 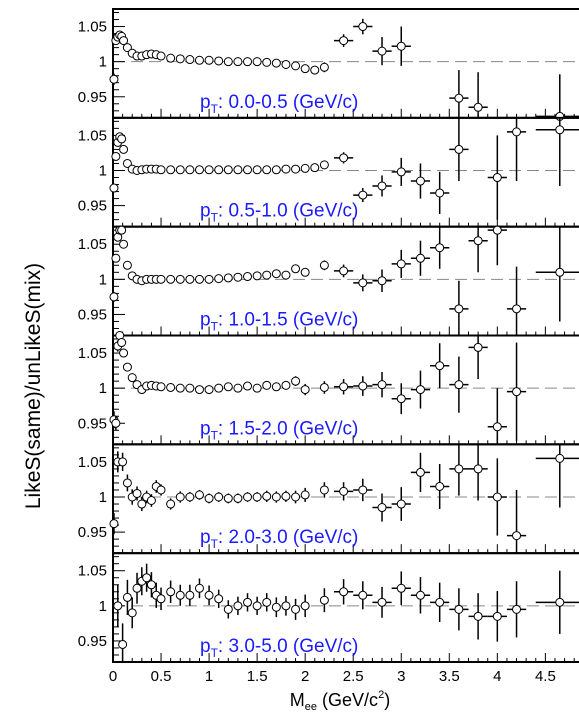 What do you see at coordinates (92, 244) in the screenshot?
I see `y-tick-label: 1.05` at bounding box center [92, 244].